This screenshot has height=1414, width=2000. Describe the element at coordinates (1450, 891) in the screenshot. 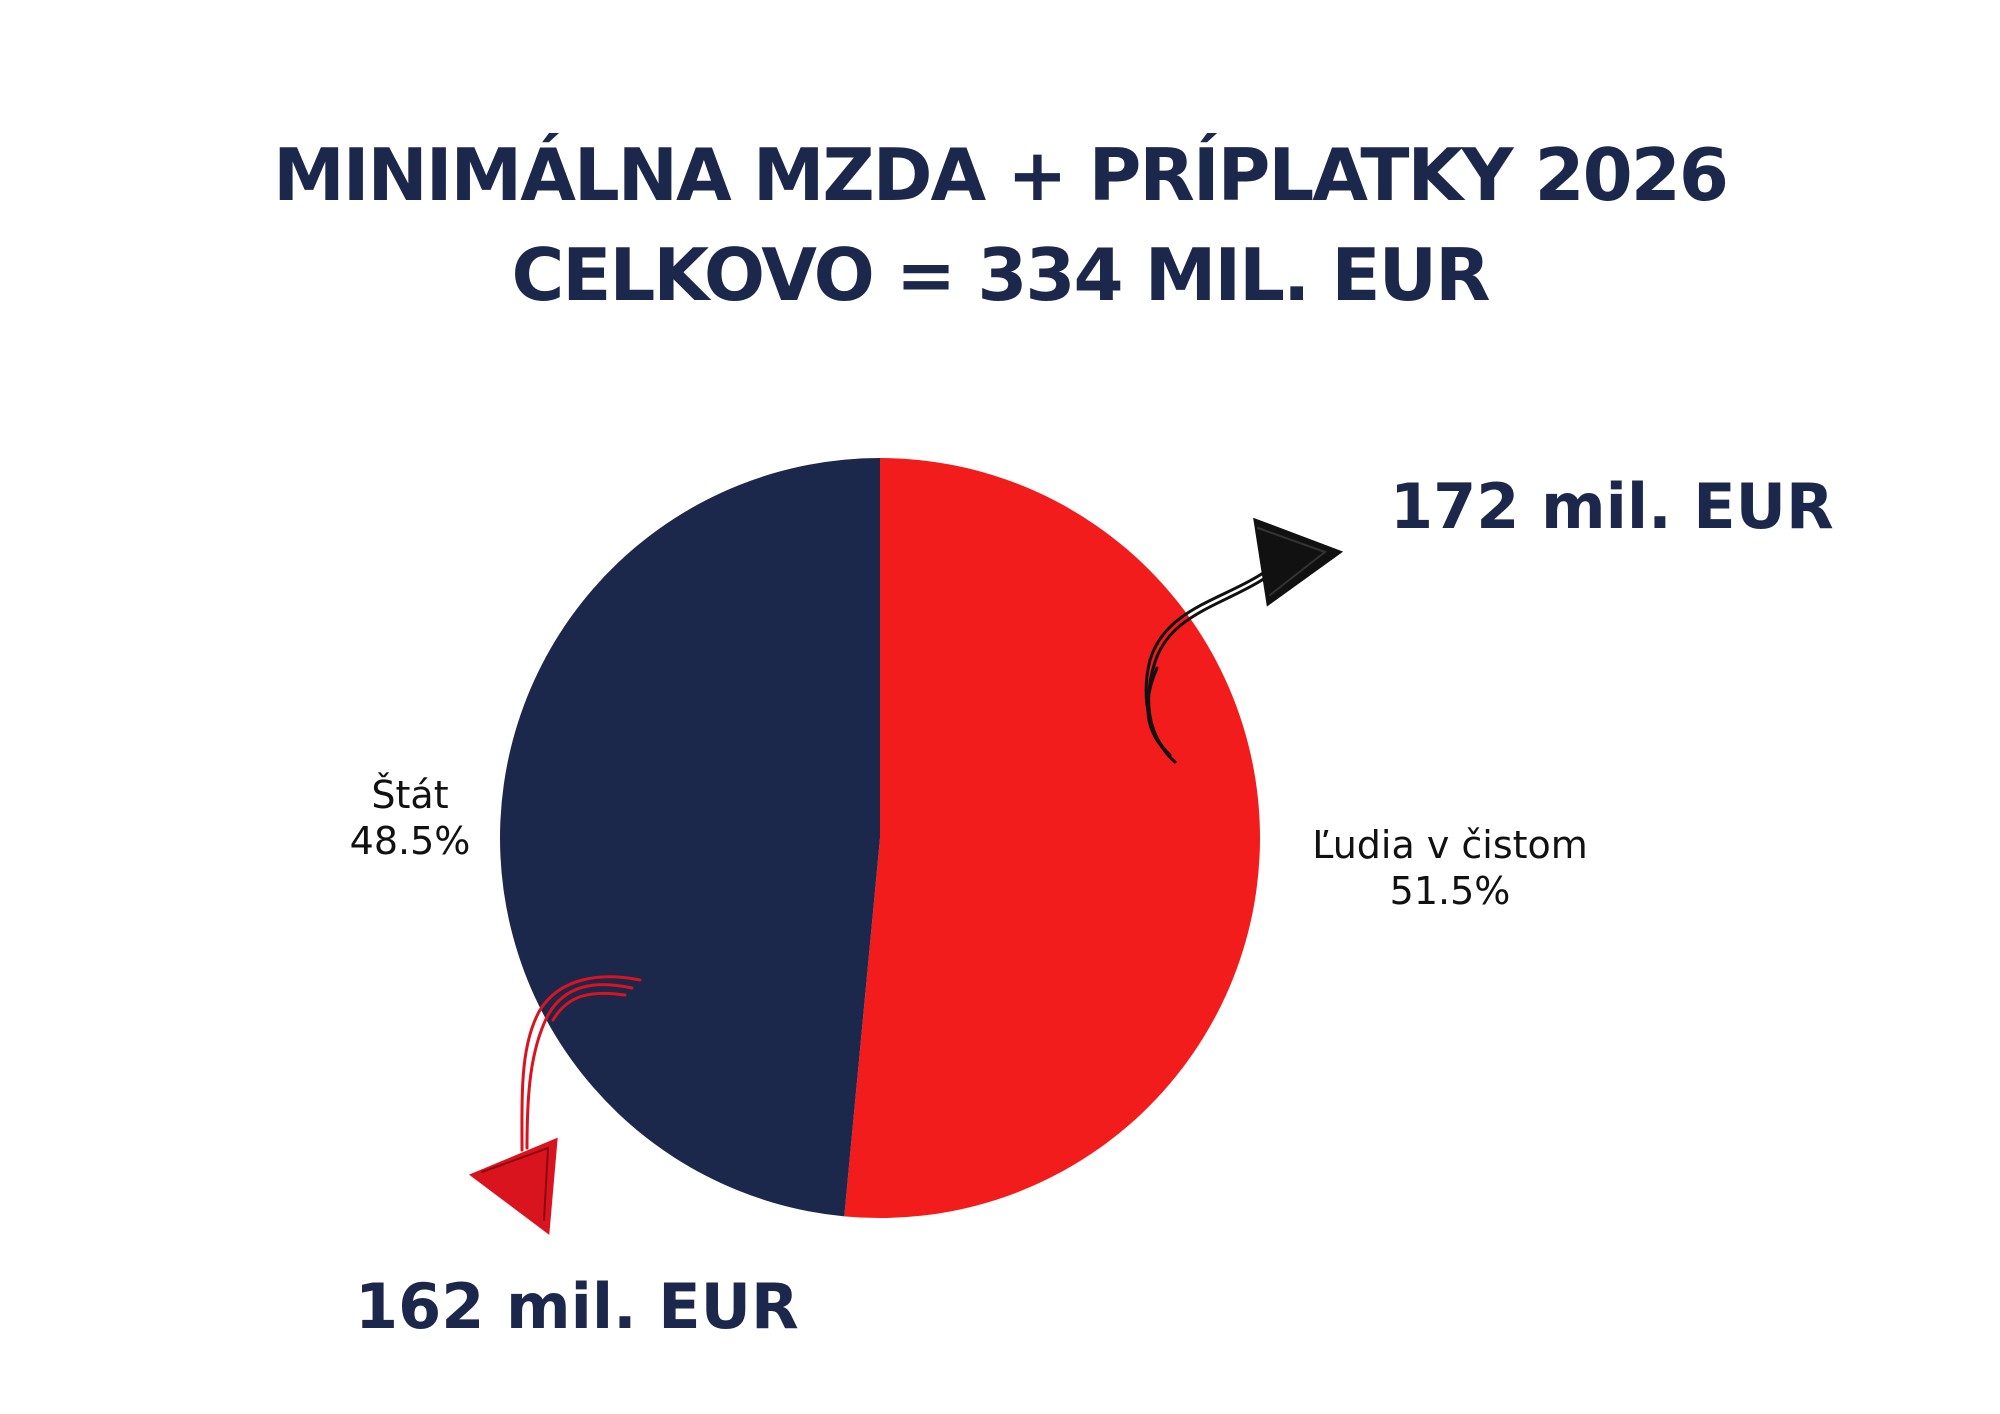

I see `slice-percent-ludia: 51.5%` at that location.